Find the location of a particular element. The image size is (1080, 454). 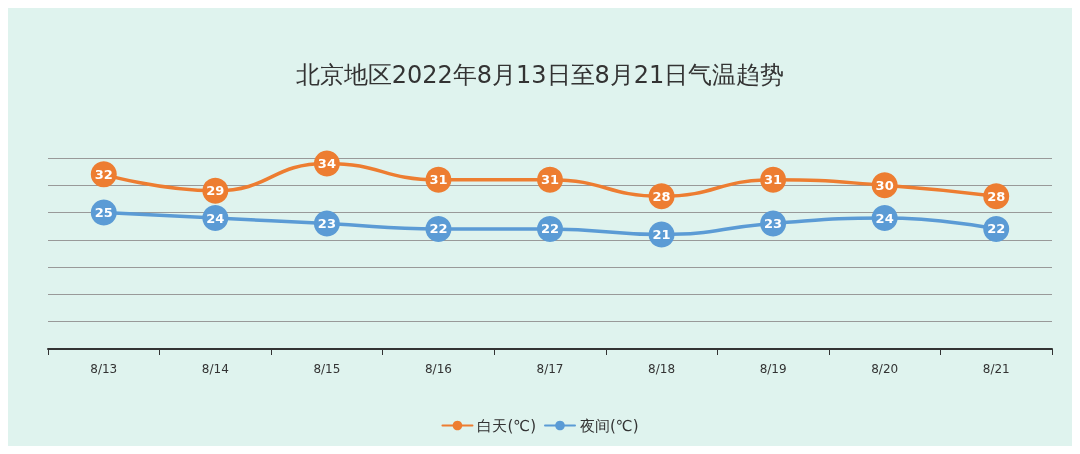

x-tick-label: 8/15 is located at coordinates (327, 369).